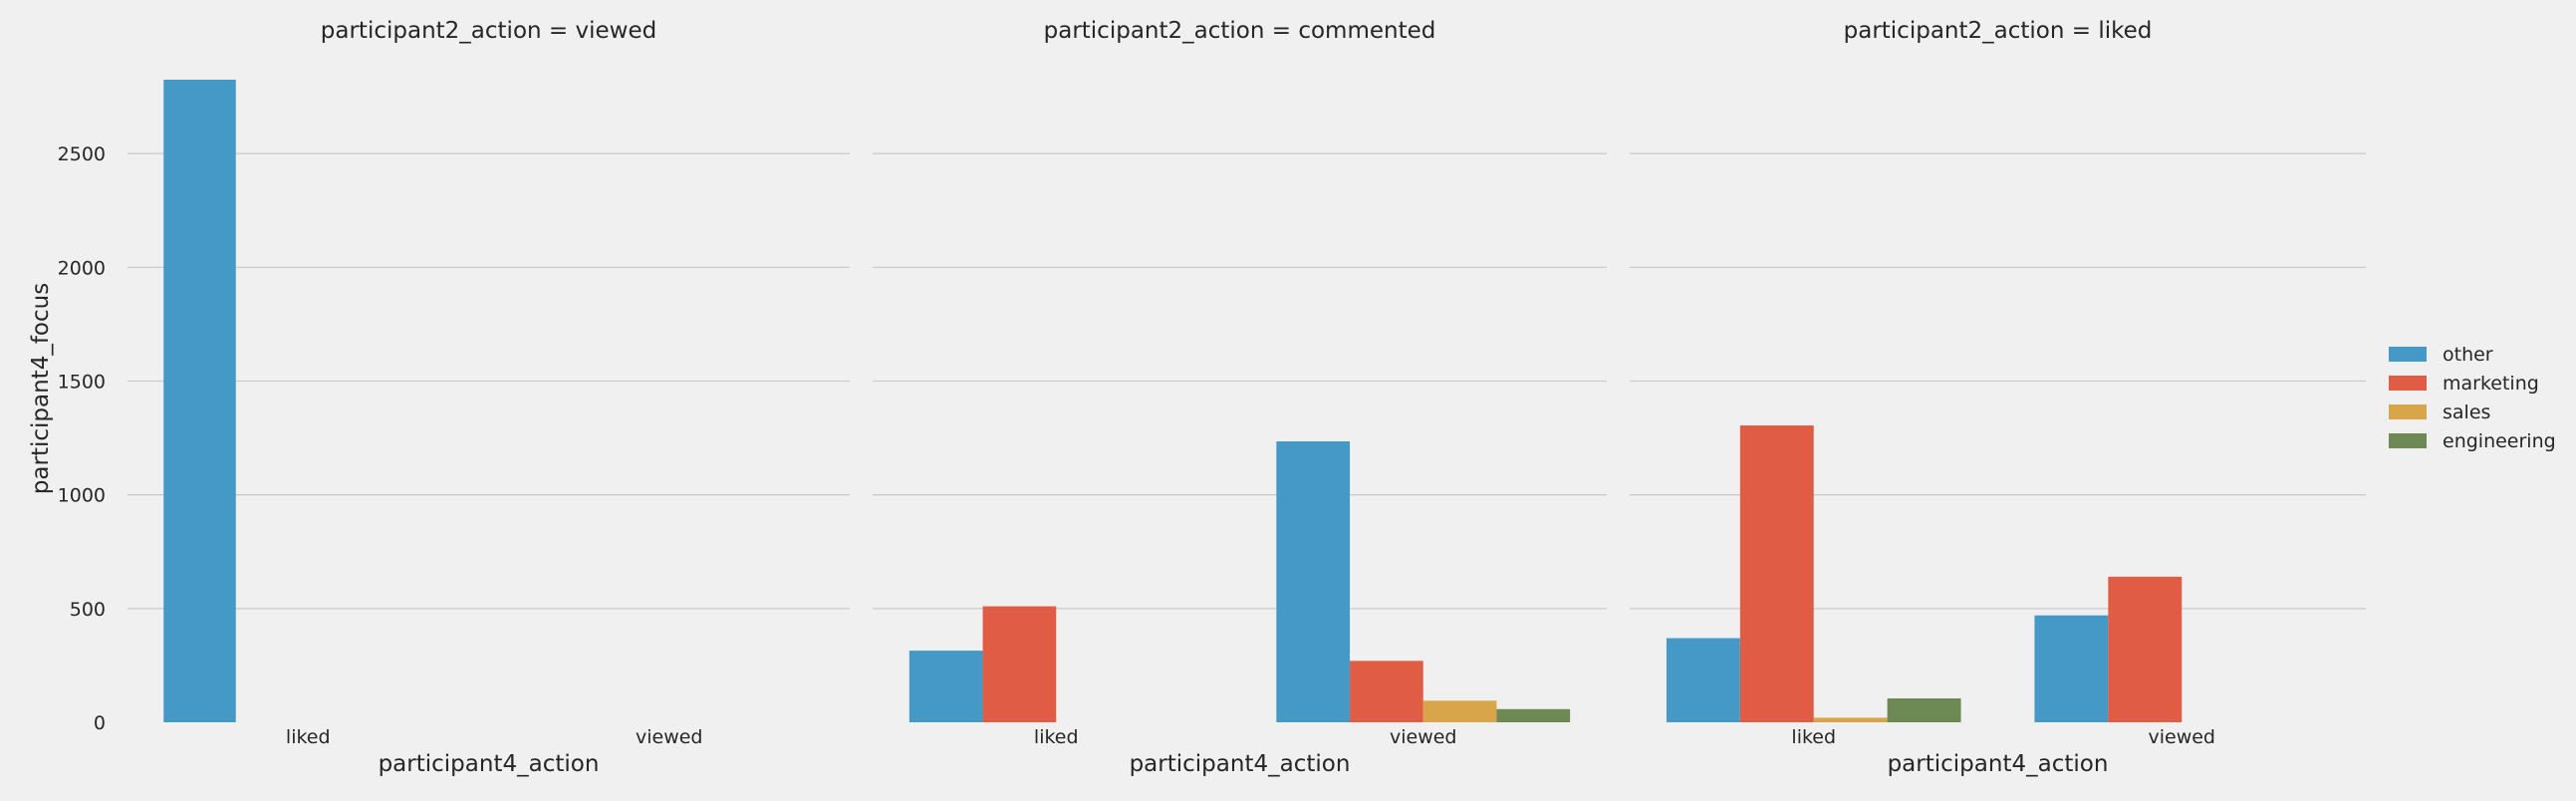 This screenshot has height=801, width=2576. What do you see at coordinates (82, 154) in the screenshot?
I see `y-tick-label: 2500` at bounding box center [82, 154].